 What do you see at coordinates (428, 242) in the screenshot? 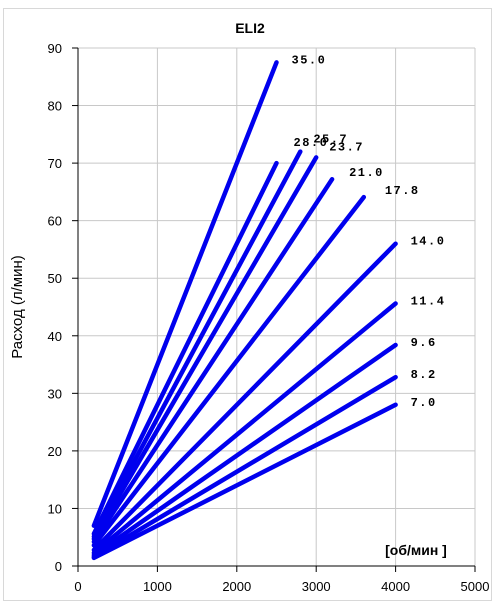
I see `series-label: 14.0` at bounding box center [428, 242].